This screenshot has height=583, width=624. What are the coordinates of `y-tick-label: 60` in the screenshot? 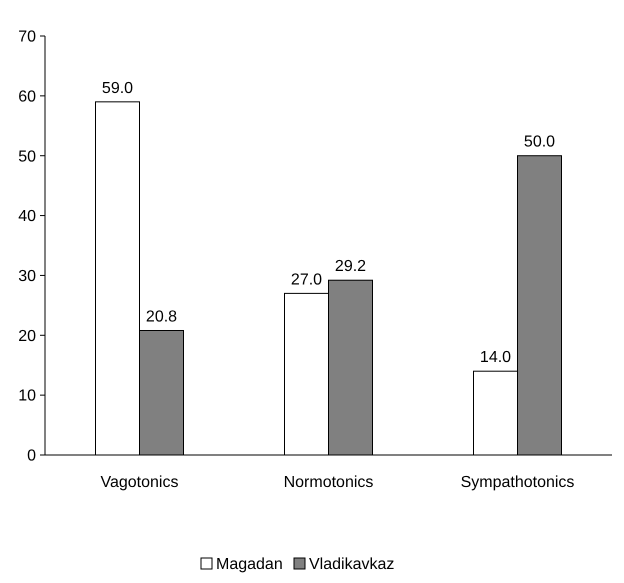 It's located at (27, 97).